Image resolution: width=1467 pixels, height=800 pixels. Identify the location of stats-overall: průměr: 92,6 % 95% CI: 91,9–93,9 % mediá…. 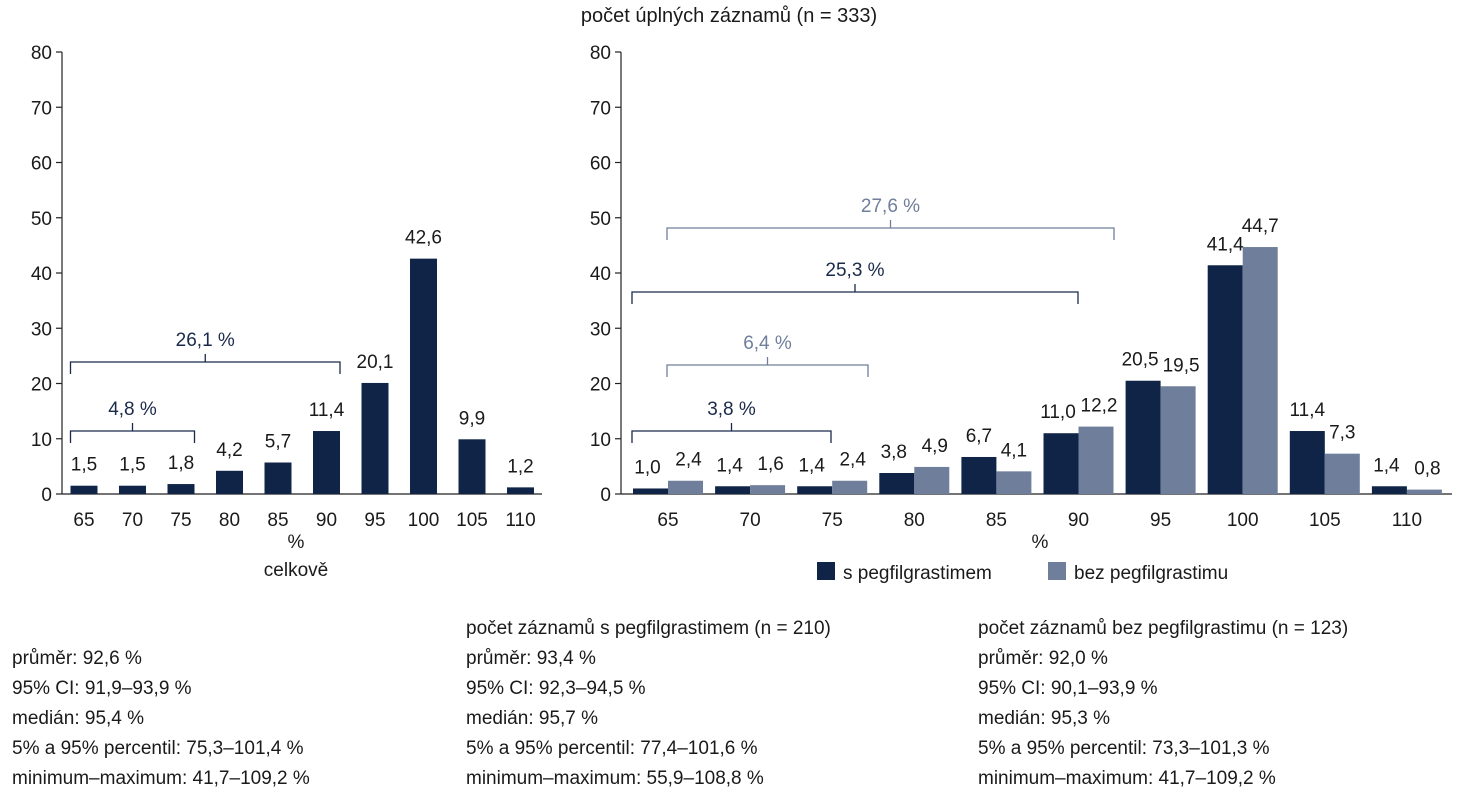
(161, 719).